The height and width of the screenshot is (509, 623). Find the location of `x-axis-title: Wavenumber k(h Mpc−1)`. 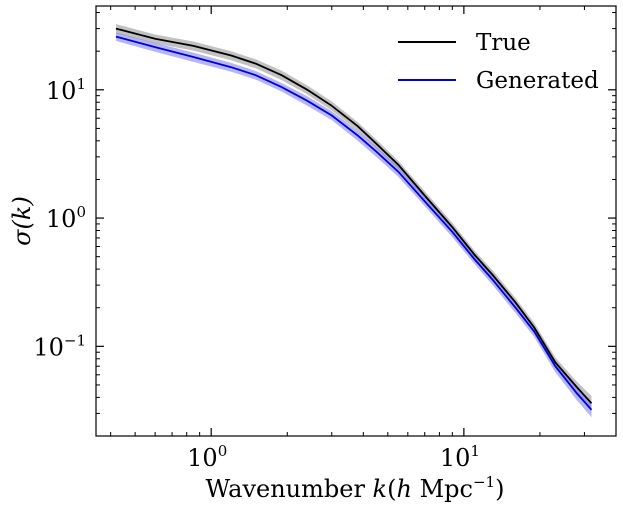

x-axis-title: Wavenumber k(h Mpc−1) is located at coordinates (355, 488).